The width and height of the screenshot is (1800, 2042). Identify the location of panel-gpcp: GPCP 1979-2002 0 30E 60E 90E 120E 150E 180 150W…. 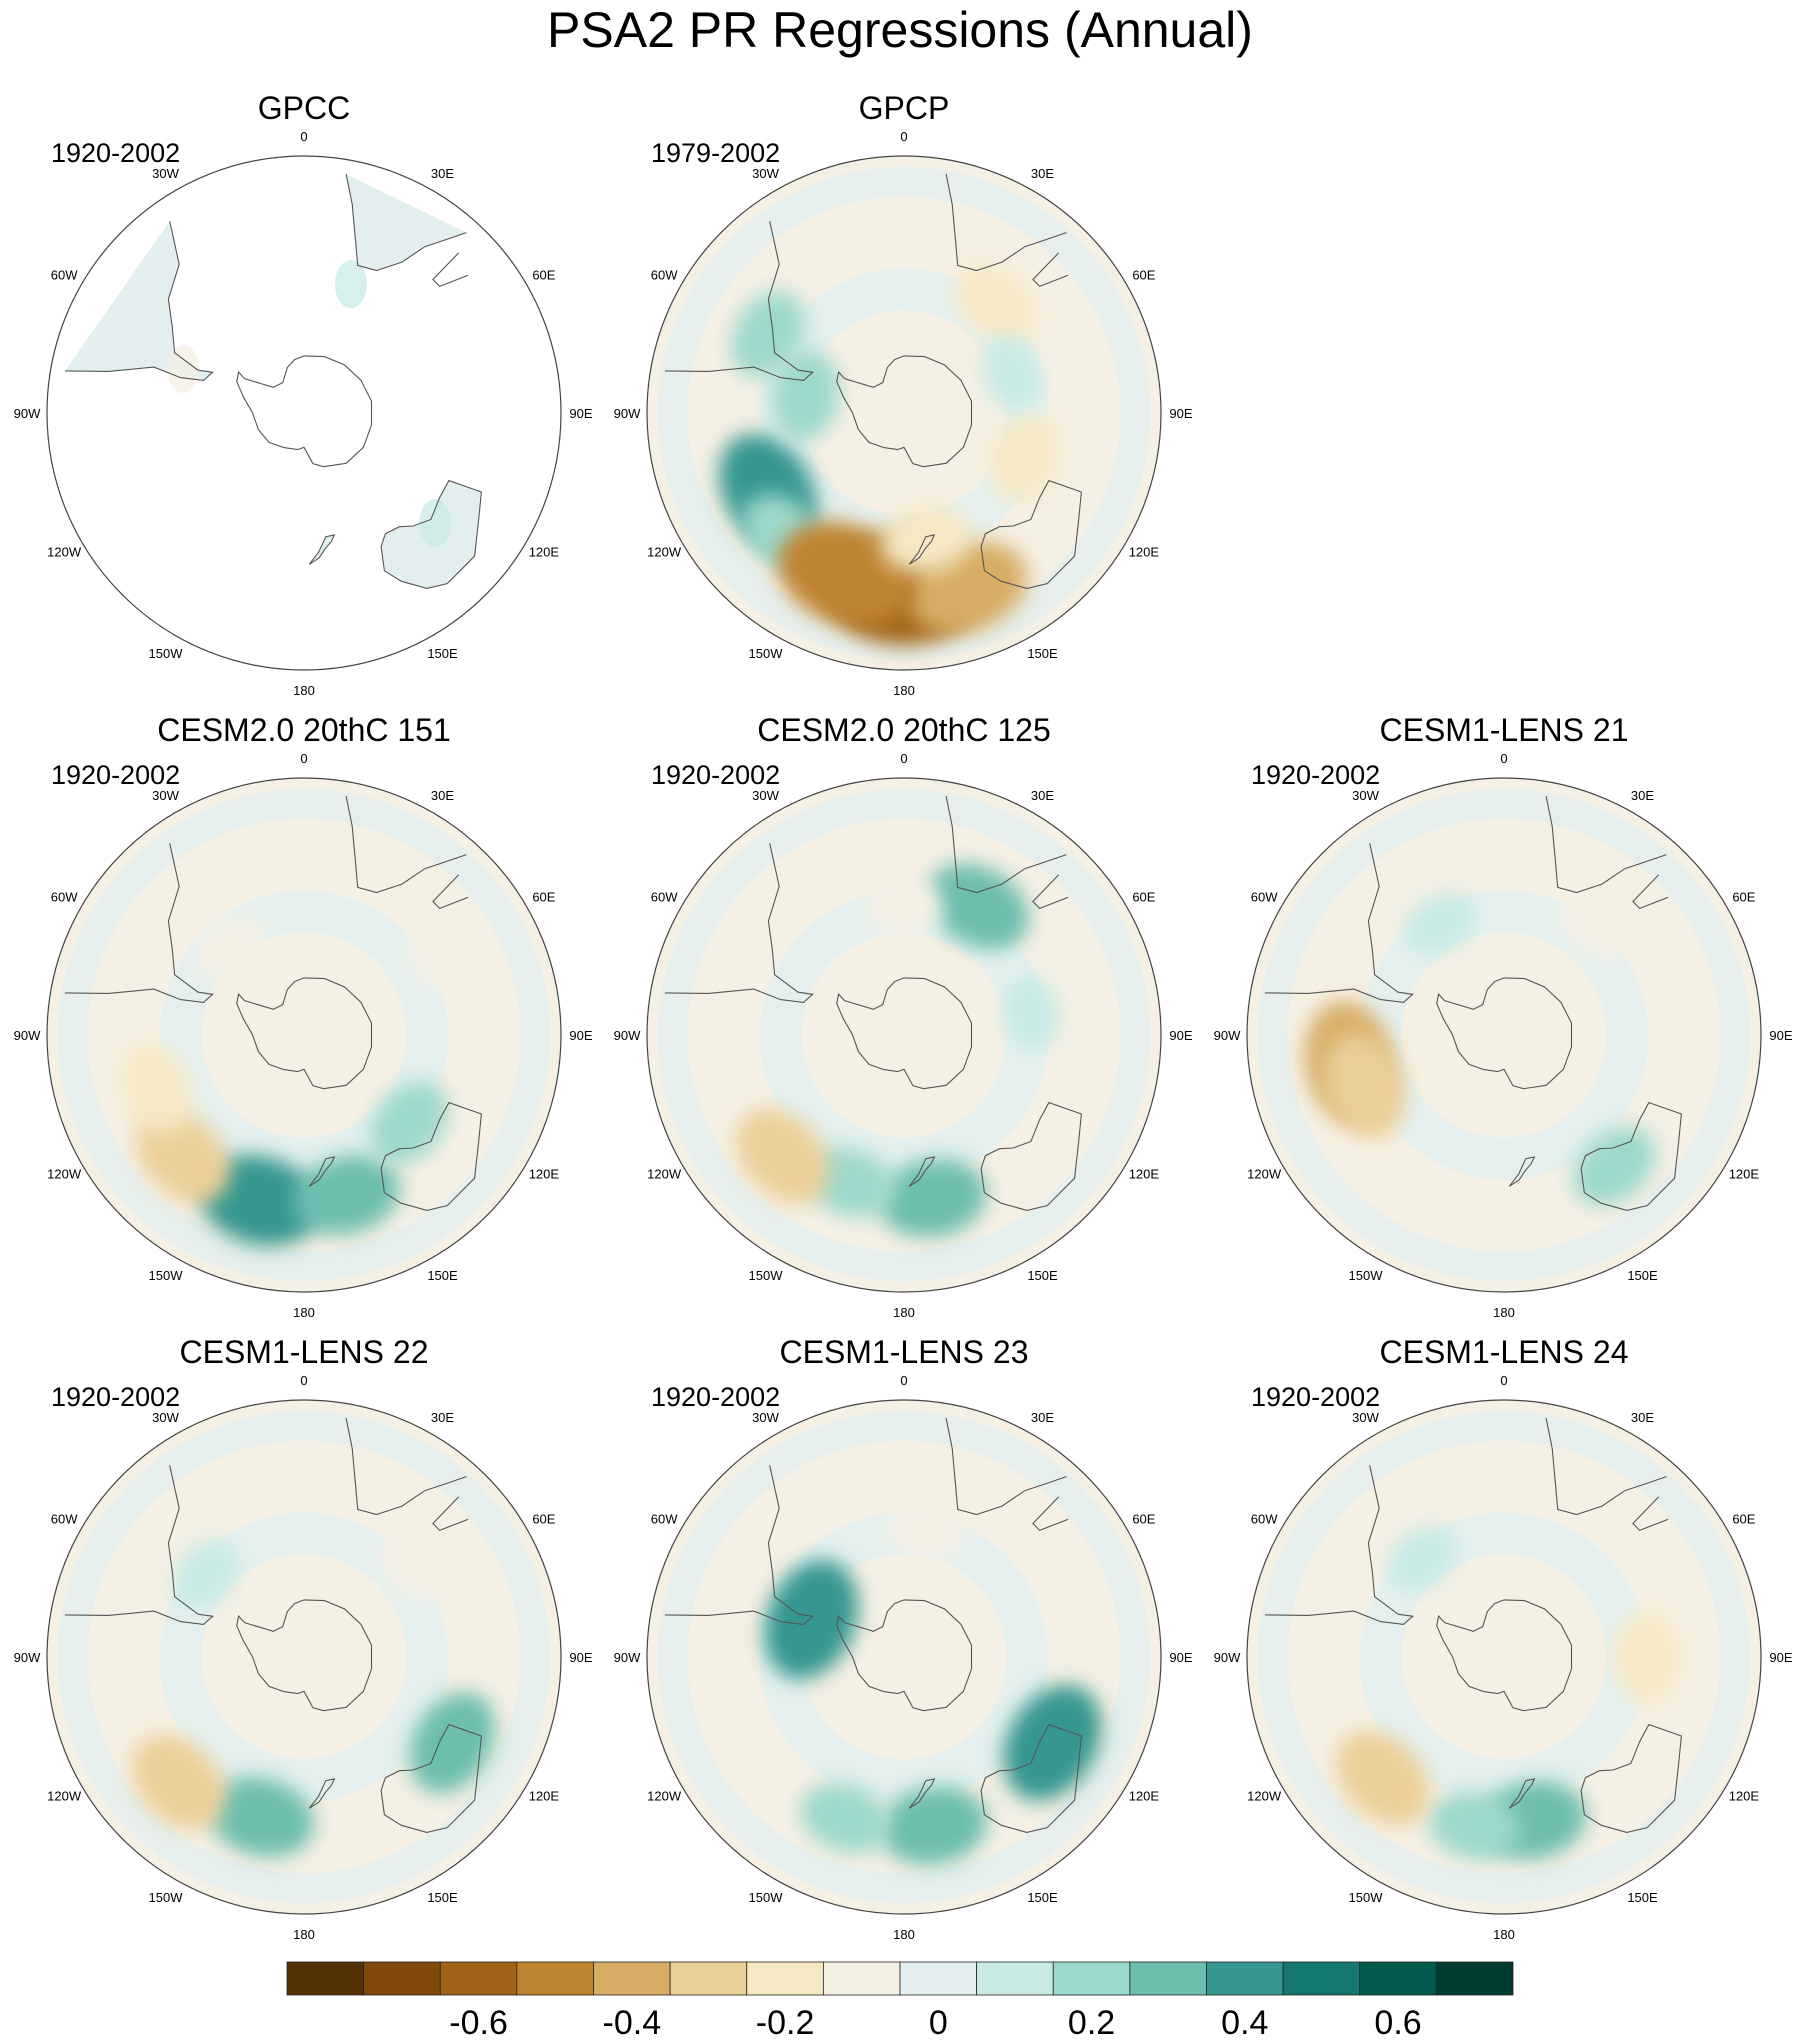
(904, 395).